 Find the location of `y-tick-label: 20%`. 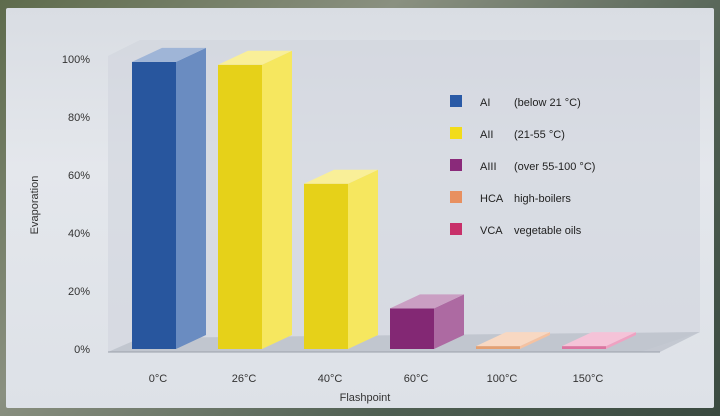

y-tick-label: 20% is located at coordinates (79, 292).